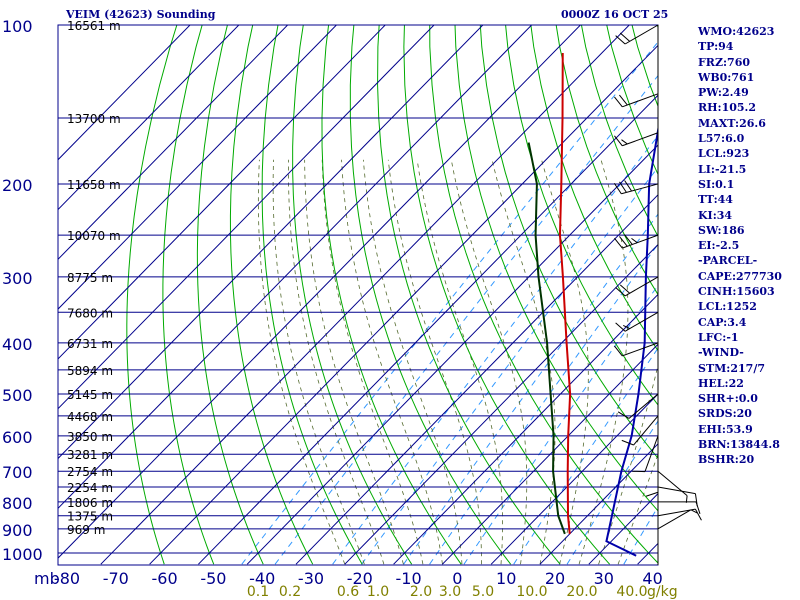 The width and height of the screenshot is (800, 600). What do you see at coordinates (581, 592) in the screenshot?
I see `mixing-ratio-label: 20.0` at bounding box center [581, 592].